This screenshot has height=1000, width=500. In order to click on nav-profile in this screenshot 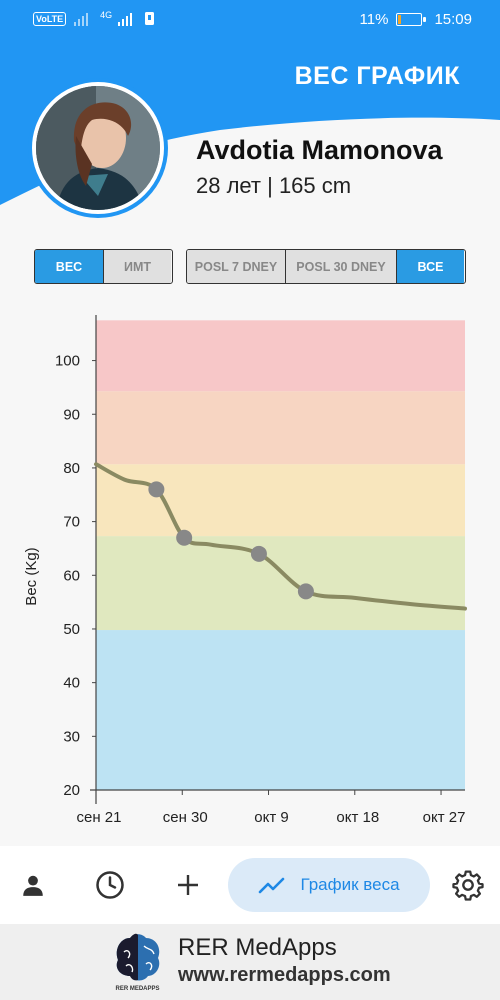, I will do `click(33, 885)`.